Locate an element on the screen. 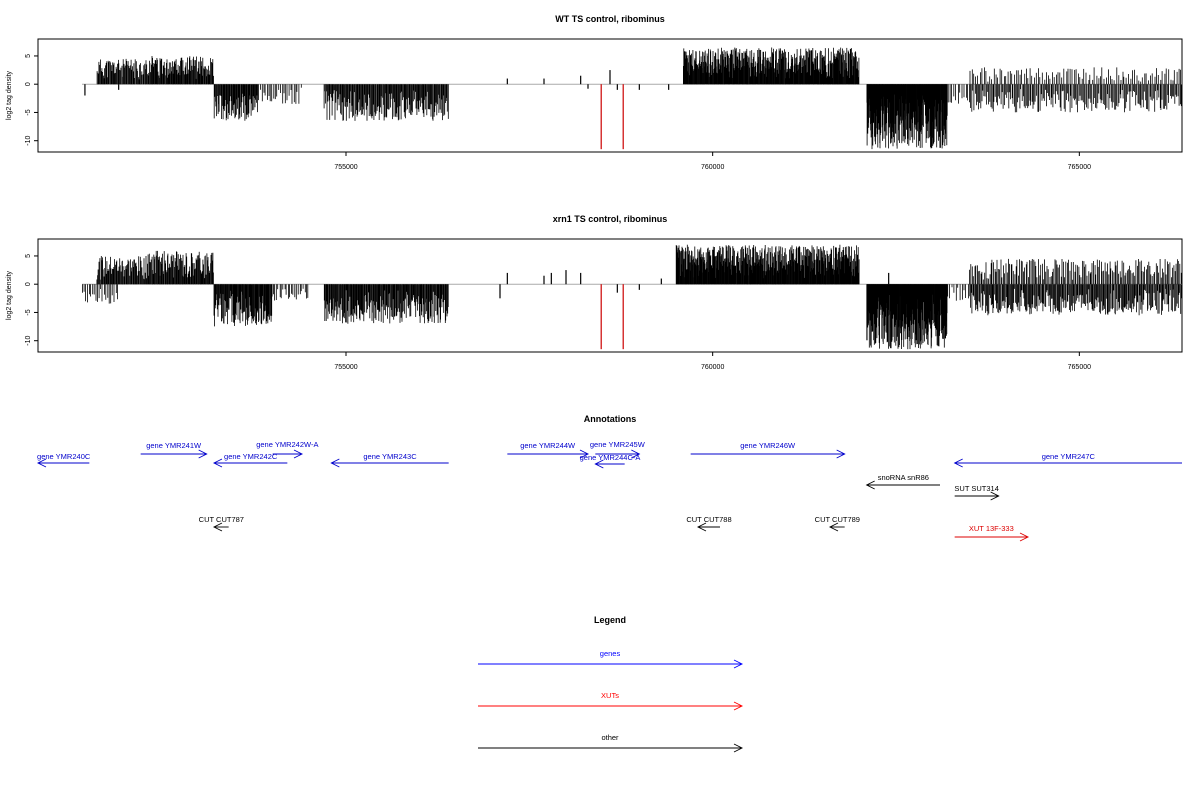 This screenshot has height=800, width=1200. feature-label: gene YMR240C is located at coordinates (64, 456).